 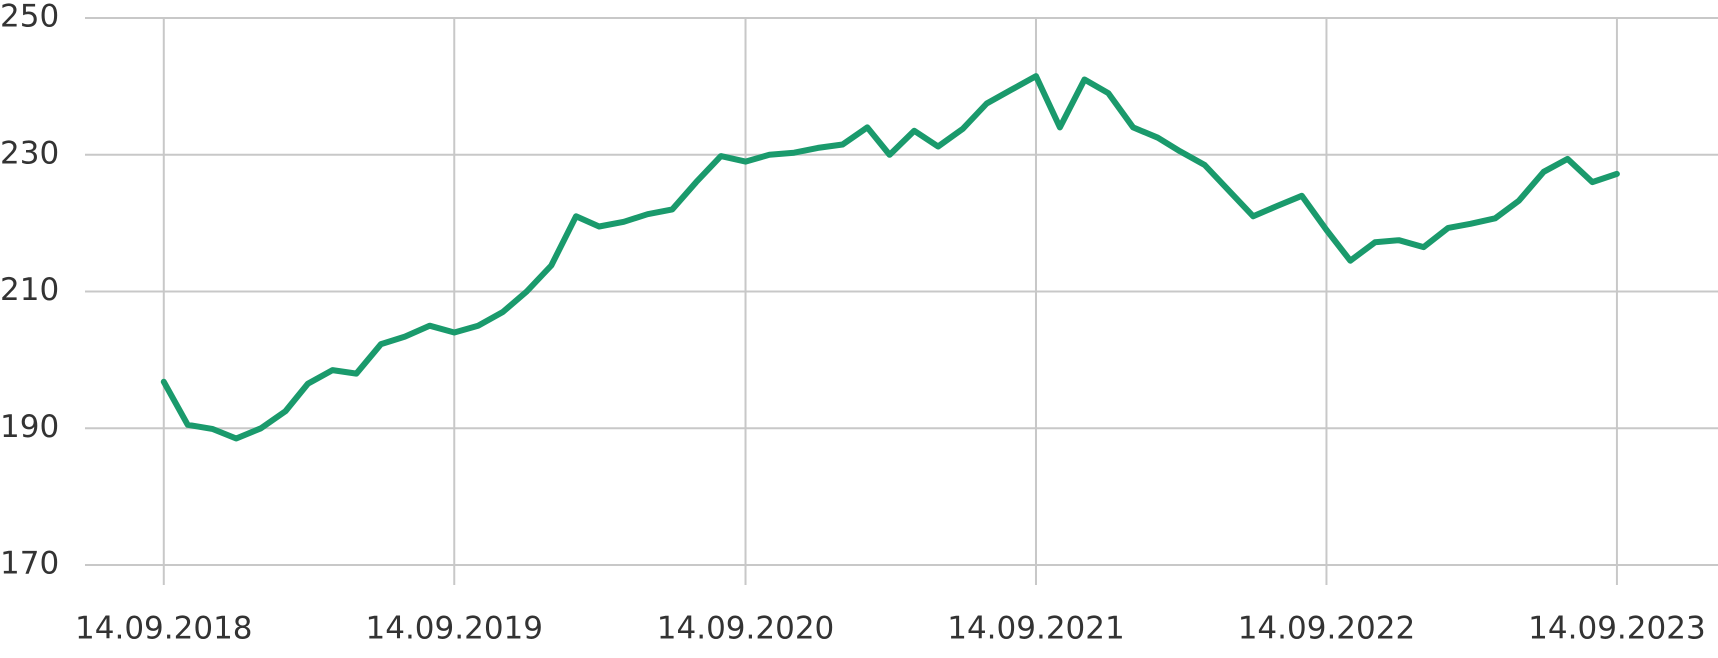 I want to click on x-tick-label: 14.09.2023, so click(x=1617, y=629).